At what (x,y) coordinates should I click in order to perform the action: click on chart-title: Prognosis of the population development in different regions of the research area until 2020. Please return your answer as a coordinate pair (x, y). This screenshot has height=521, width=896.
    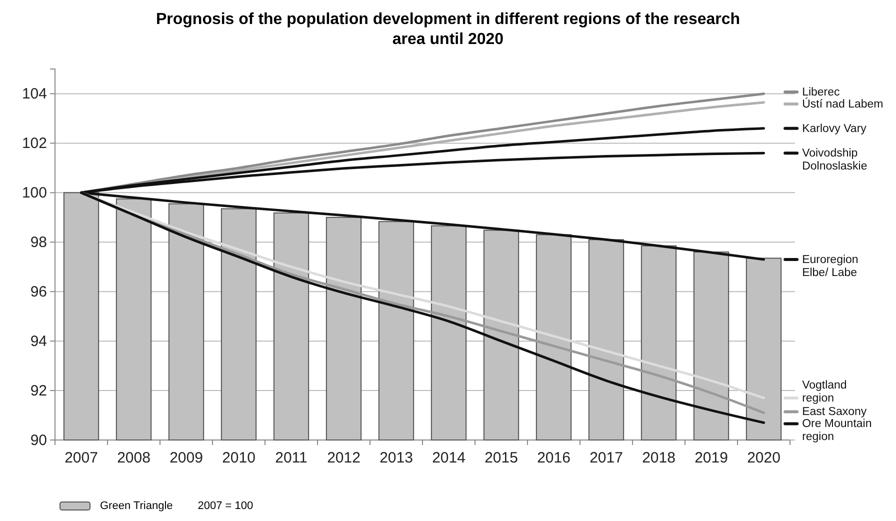
    Looking at the image, I should click on (448, 29).